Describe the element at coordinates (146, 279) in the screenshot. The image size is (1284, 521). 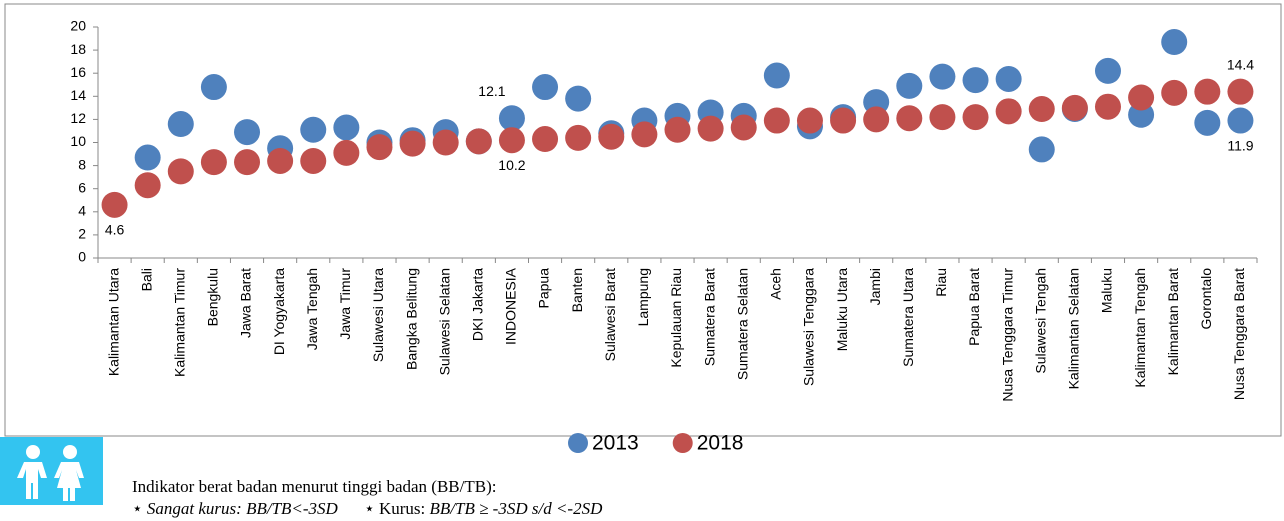
I see `x-tick-label: Bali` at that location.